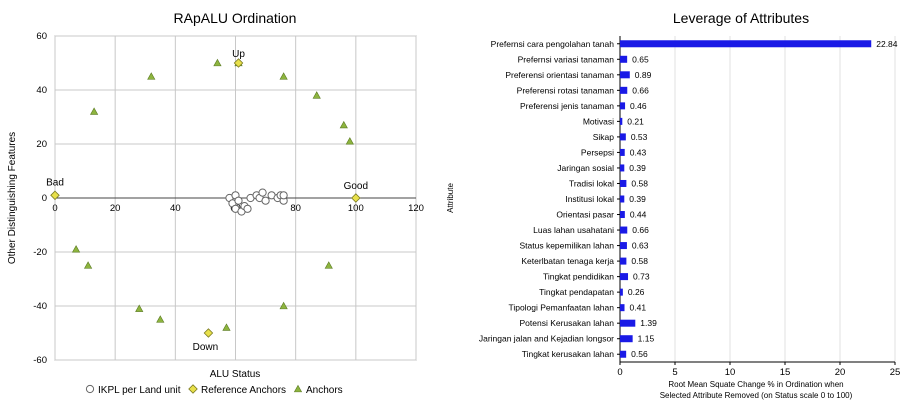  Describe the element at coordinates (573, 230) in the screenshot. I see `leverage-category-label: Luas lahan usahatani` at that location.